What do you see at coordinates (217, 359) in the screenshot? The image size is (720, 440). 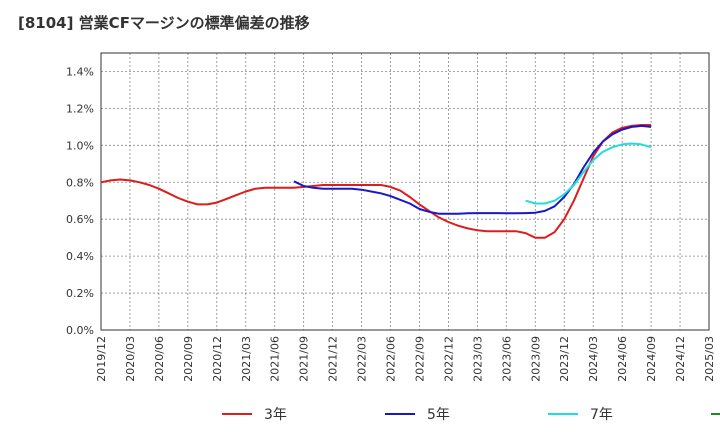 I see `x-tick-label: 2020/12` at bounding box center [217, 359].